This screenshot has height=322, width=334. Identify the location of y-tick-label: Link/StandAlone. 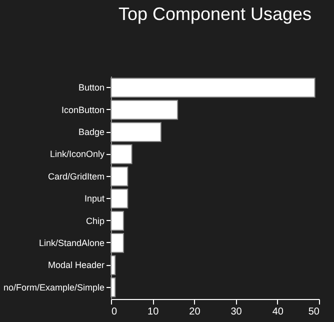
(71, 243).